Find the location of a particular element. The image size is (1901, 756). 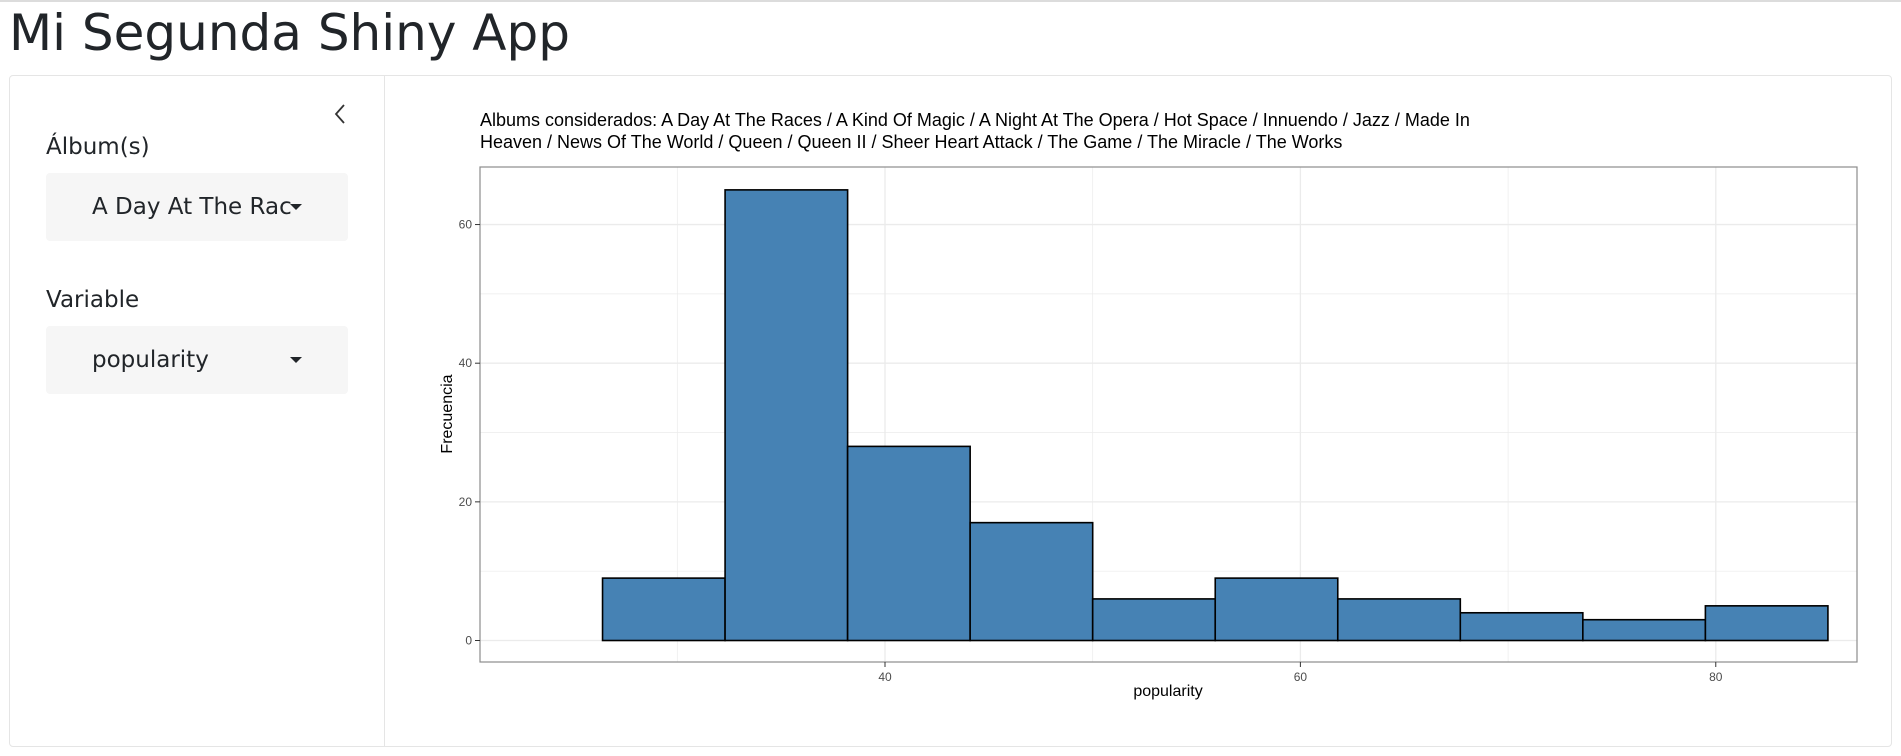

variable-label: Variable is located at coordinates (93, 300).